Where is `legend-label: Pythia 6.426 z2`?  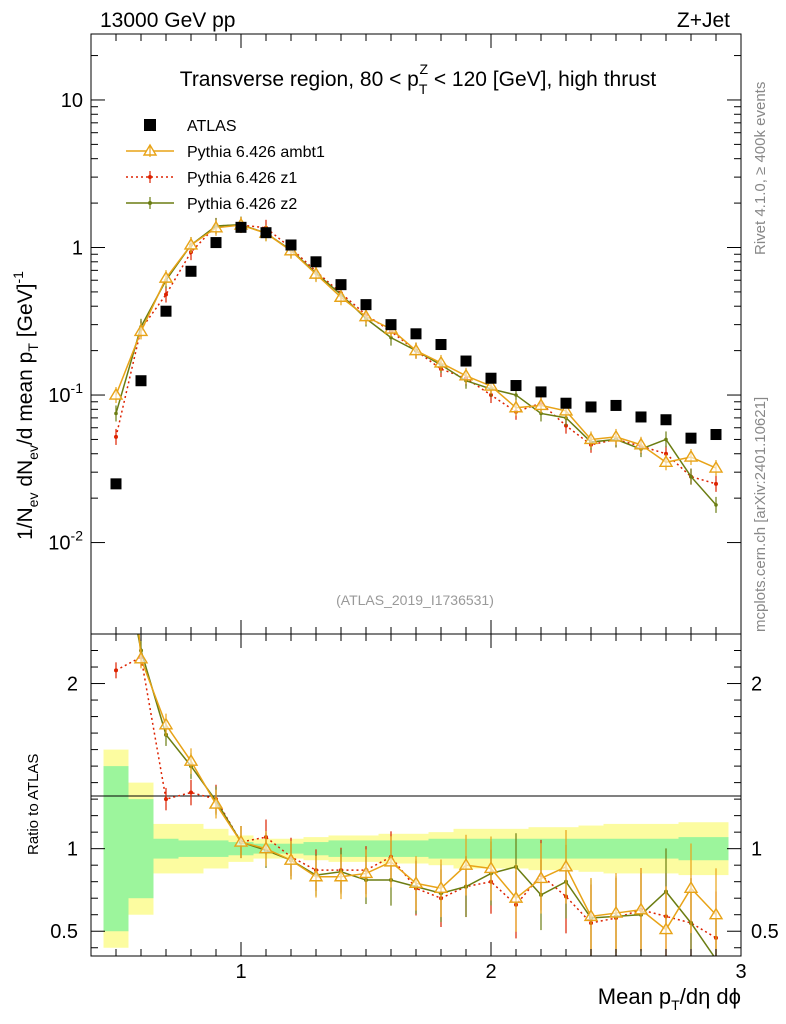
legend-label: Pythia 6.426 z2 is located at coordinates (242, 204).